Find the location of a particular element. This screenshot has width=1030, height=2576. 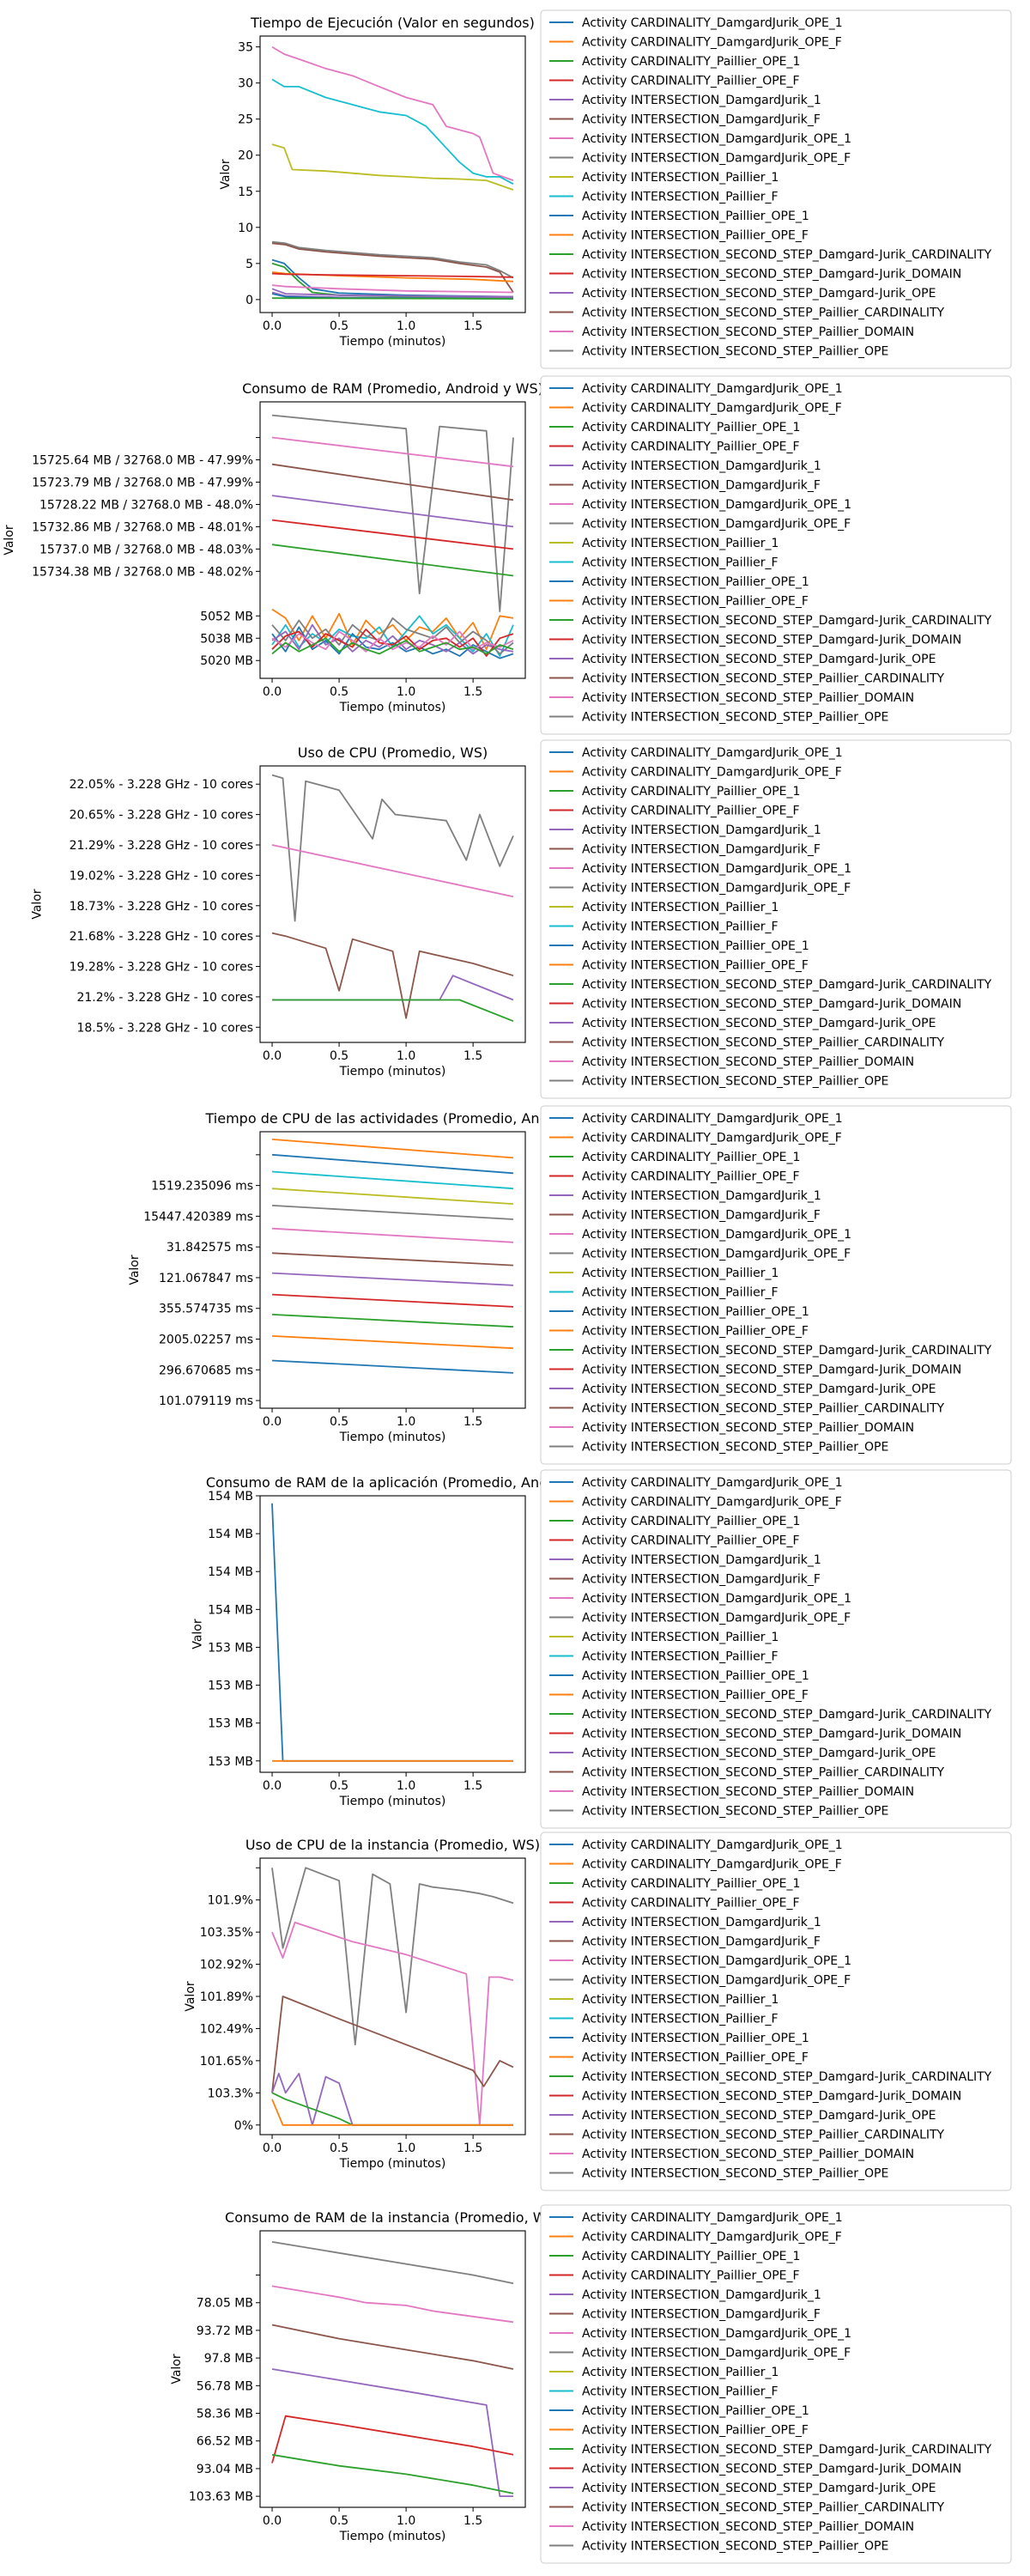

x-axis-label: Tiempo (minutos) is located at coordinates (392, 2164).